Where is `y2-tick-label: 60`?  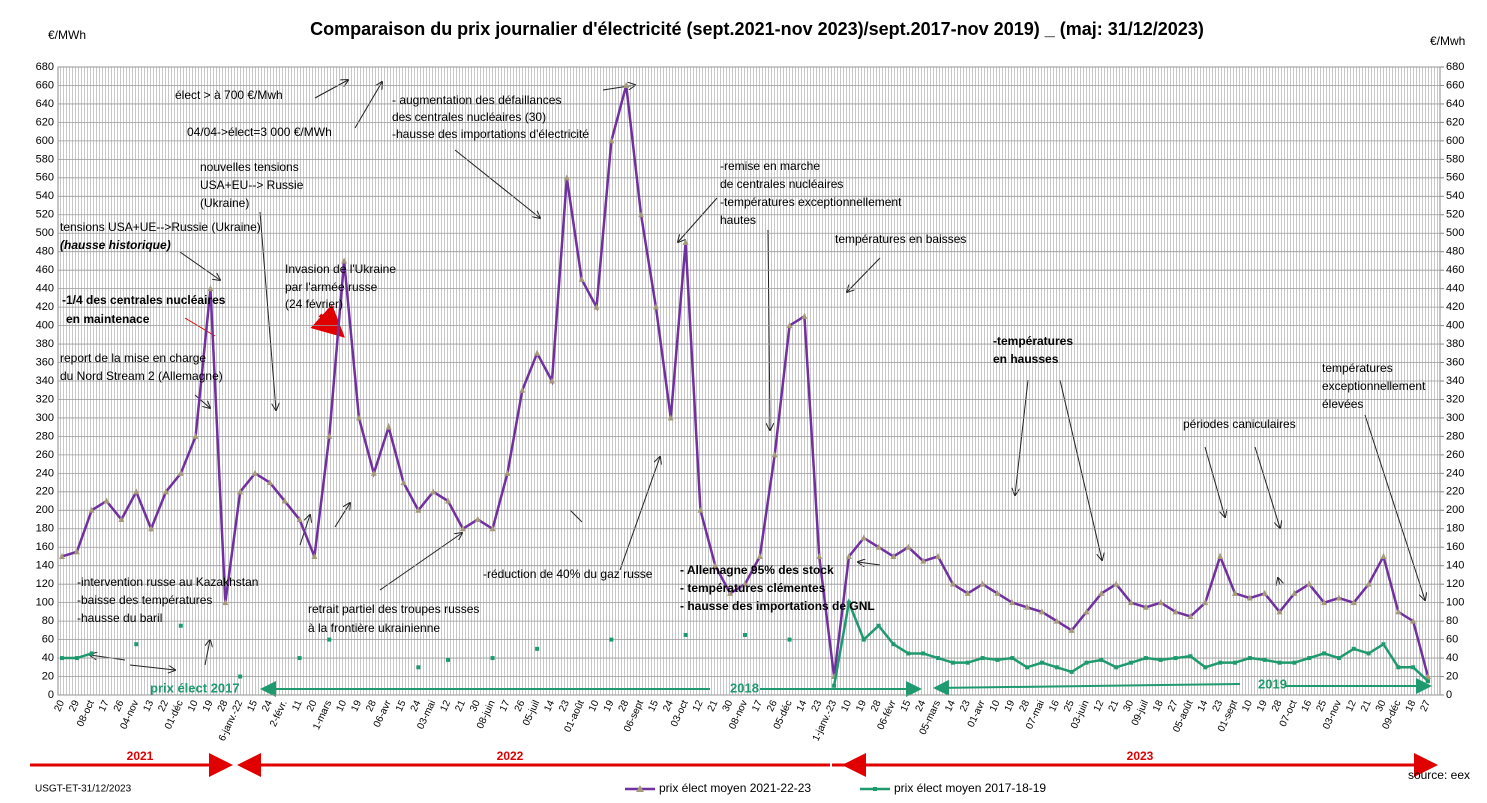
y2-tick-label: 60 is located at coordinates (1452, 639).